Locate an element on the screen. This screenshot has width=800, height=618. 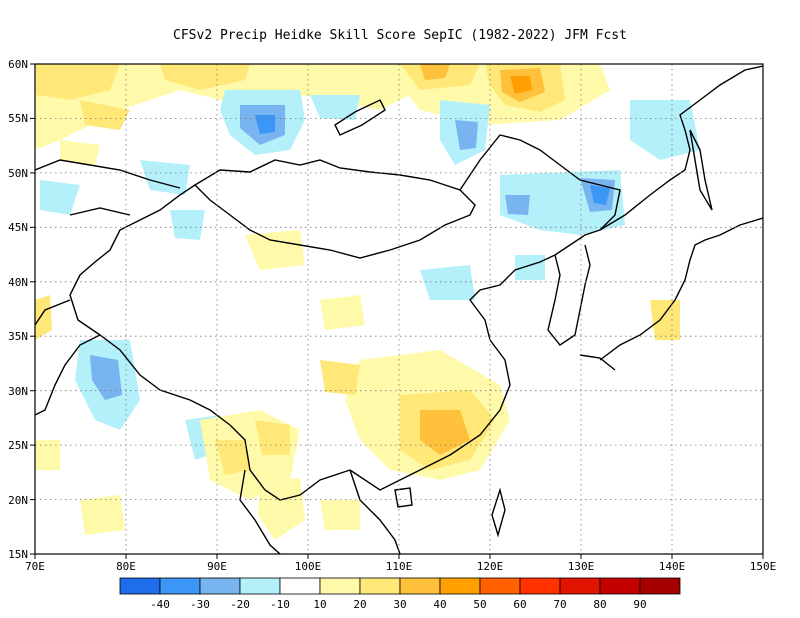
lon-label: 90E is located at coordinates (217, 566).